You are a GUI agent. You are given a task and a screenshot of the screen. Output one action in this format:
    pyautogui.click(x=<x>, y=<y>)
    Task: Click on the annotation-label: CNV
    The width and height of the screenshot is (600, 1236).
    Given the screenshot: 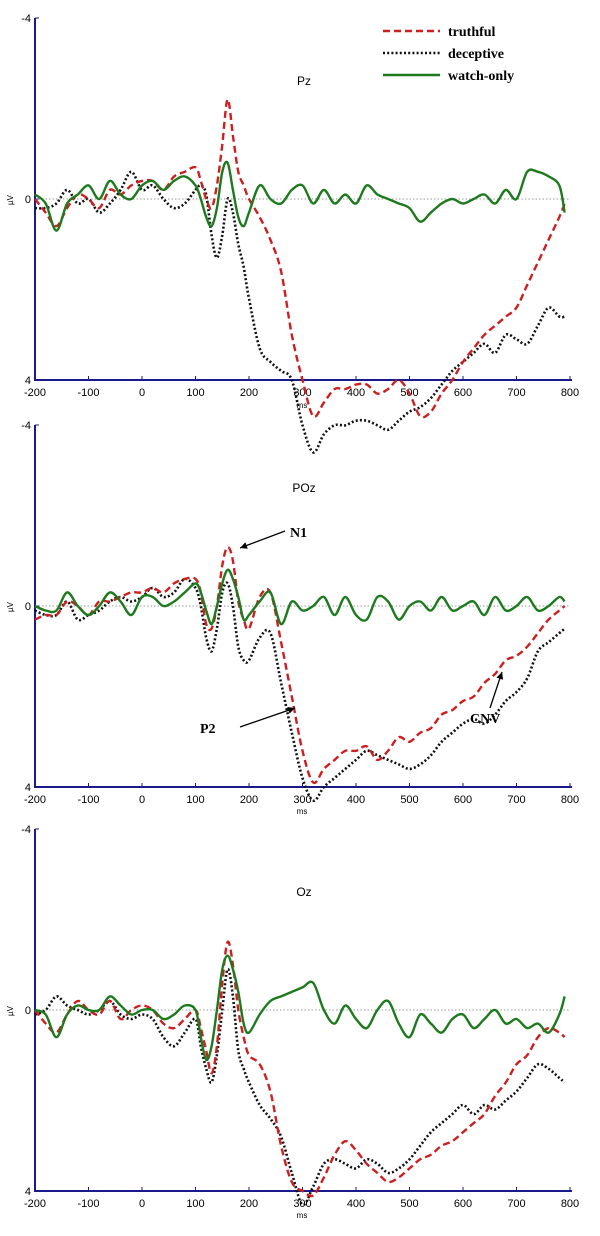 What is the action you would take?
    pyautogui.click(x=485, y=719)
    